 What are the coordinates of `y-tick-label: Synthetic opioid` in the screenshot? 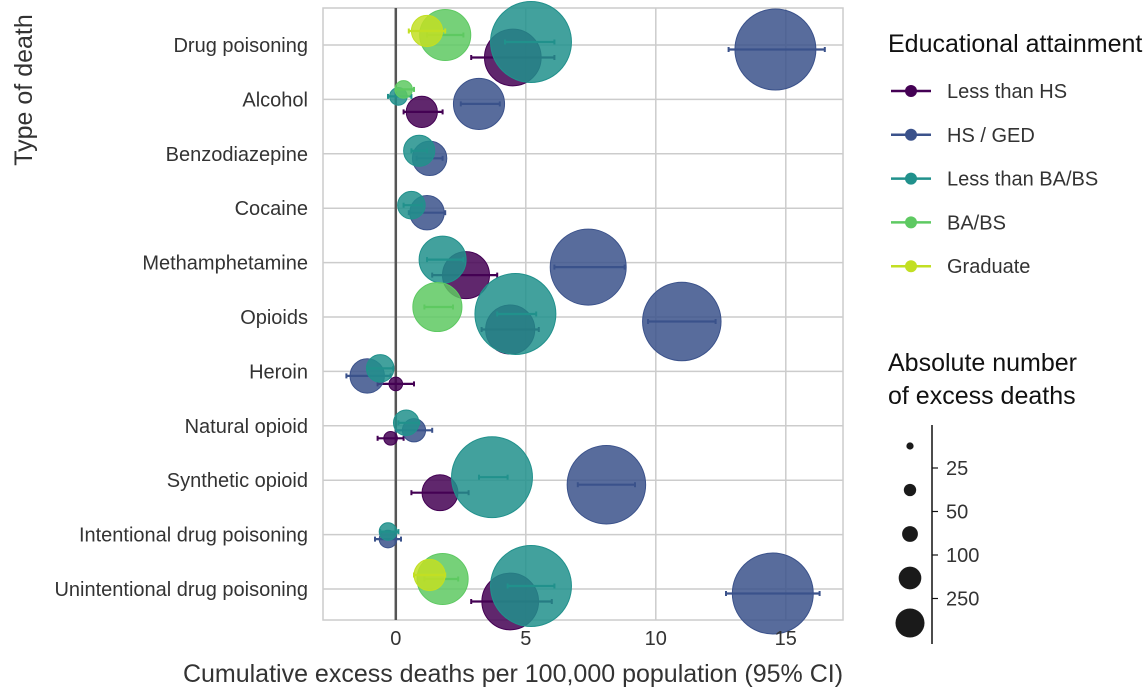 It's located at (237, 481).